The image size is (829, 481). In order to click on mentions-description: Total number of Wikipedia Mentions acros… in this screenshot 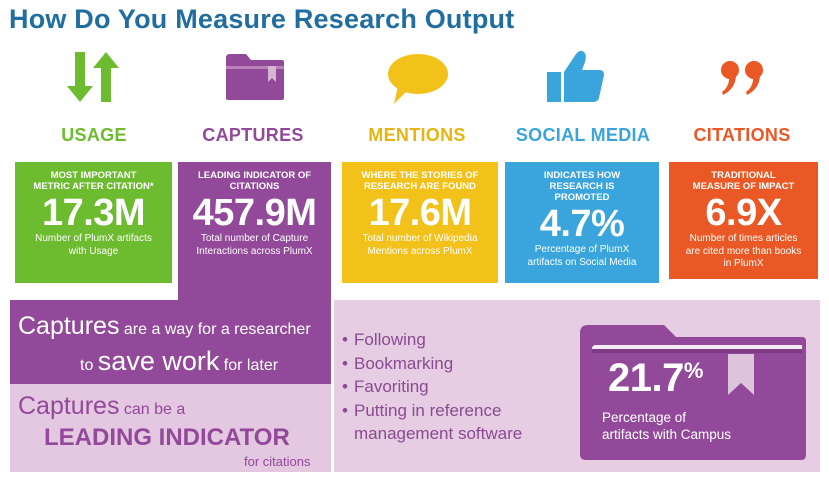, I will do `click(420, 245)`.